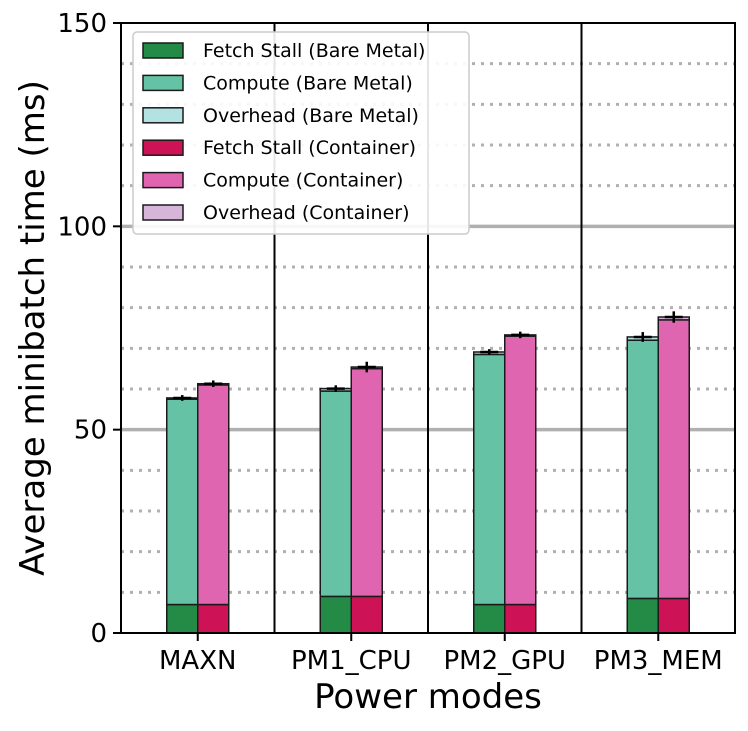 The height and width of the screenshot is (731, 748). What do you see at coordinates (335, 614) in the screenshot?
I see `bar-fetch-stall-bare-metal-pm1_cpu` at bounding box center [335, 614].